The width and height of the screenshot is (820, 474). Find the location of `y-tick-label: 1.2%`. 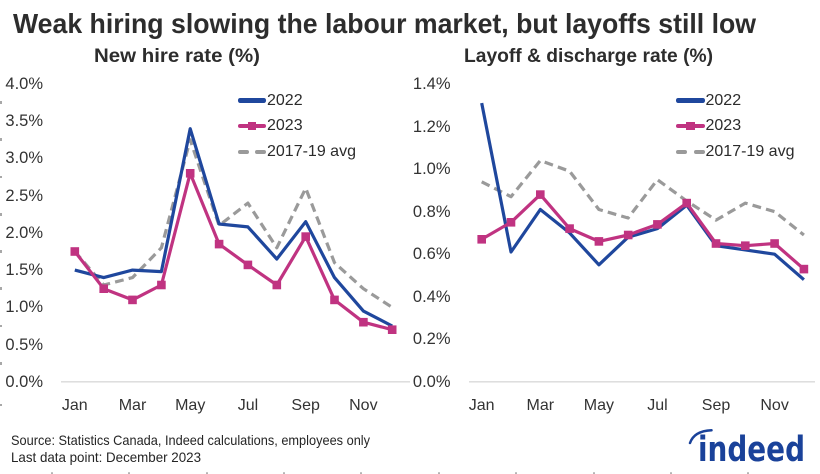

y-tick-label: 1.2% is located at coordinates (431, 126).